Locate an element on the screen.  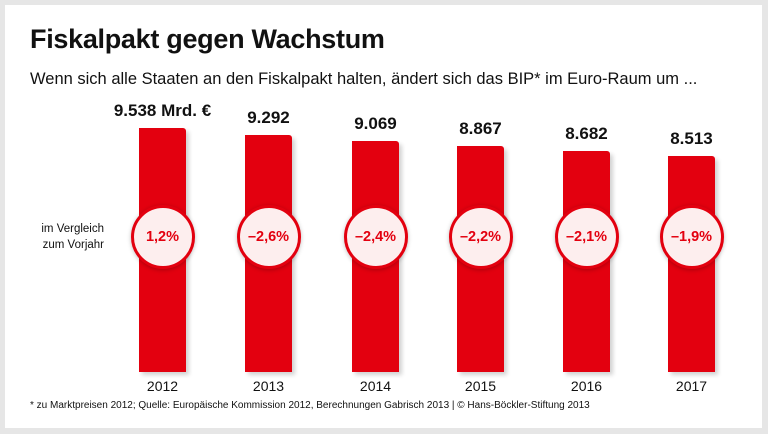
year-label: 2013 is located at coordinates (268, 386).